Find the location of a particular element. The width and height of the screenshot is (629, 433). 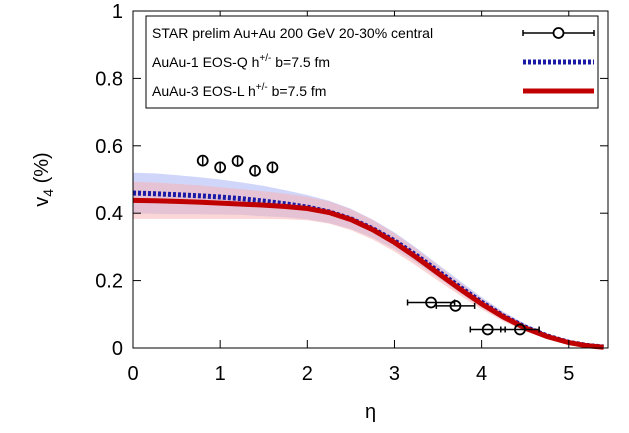

x-tick-label: 5 is located at coordinates (568, 374).